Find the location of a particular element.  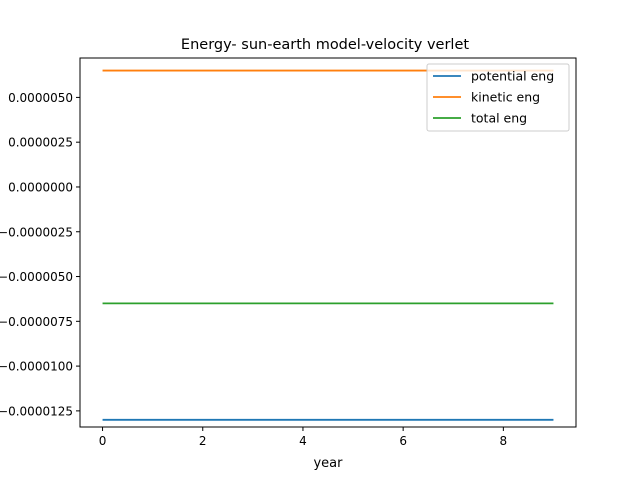

x-tick-label: 0 is located at coordinates (103, 441).